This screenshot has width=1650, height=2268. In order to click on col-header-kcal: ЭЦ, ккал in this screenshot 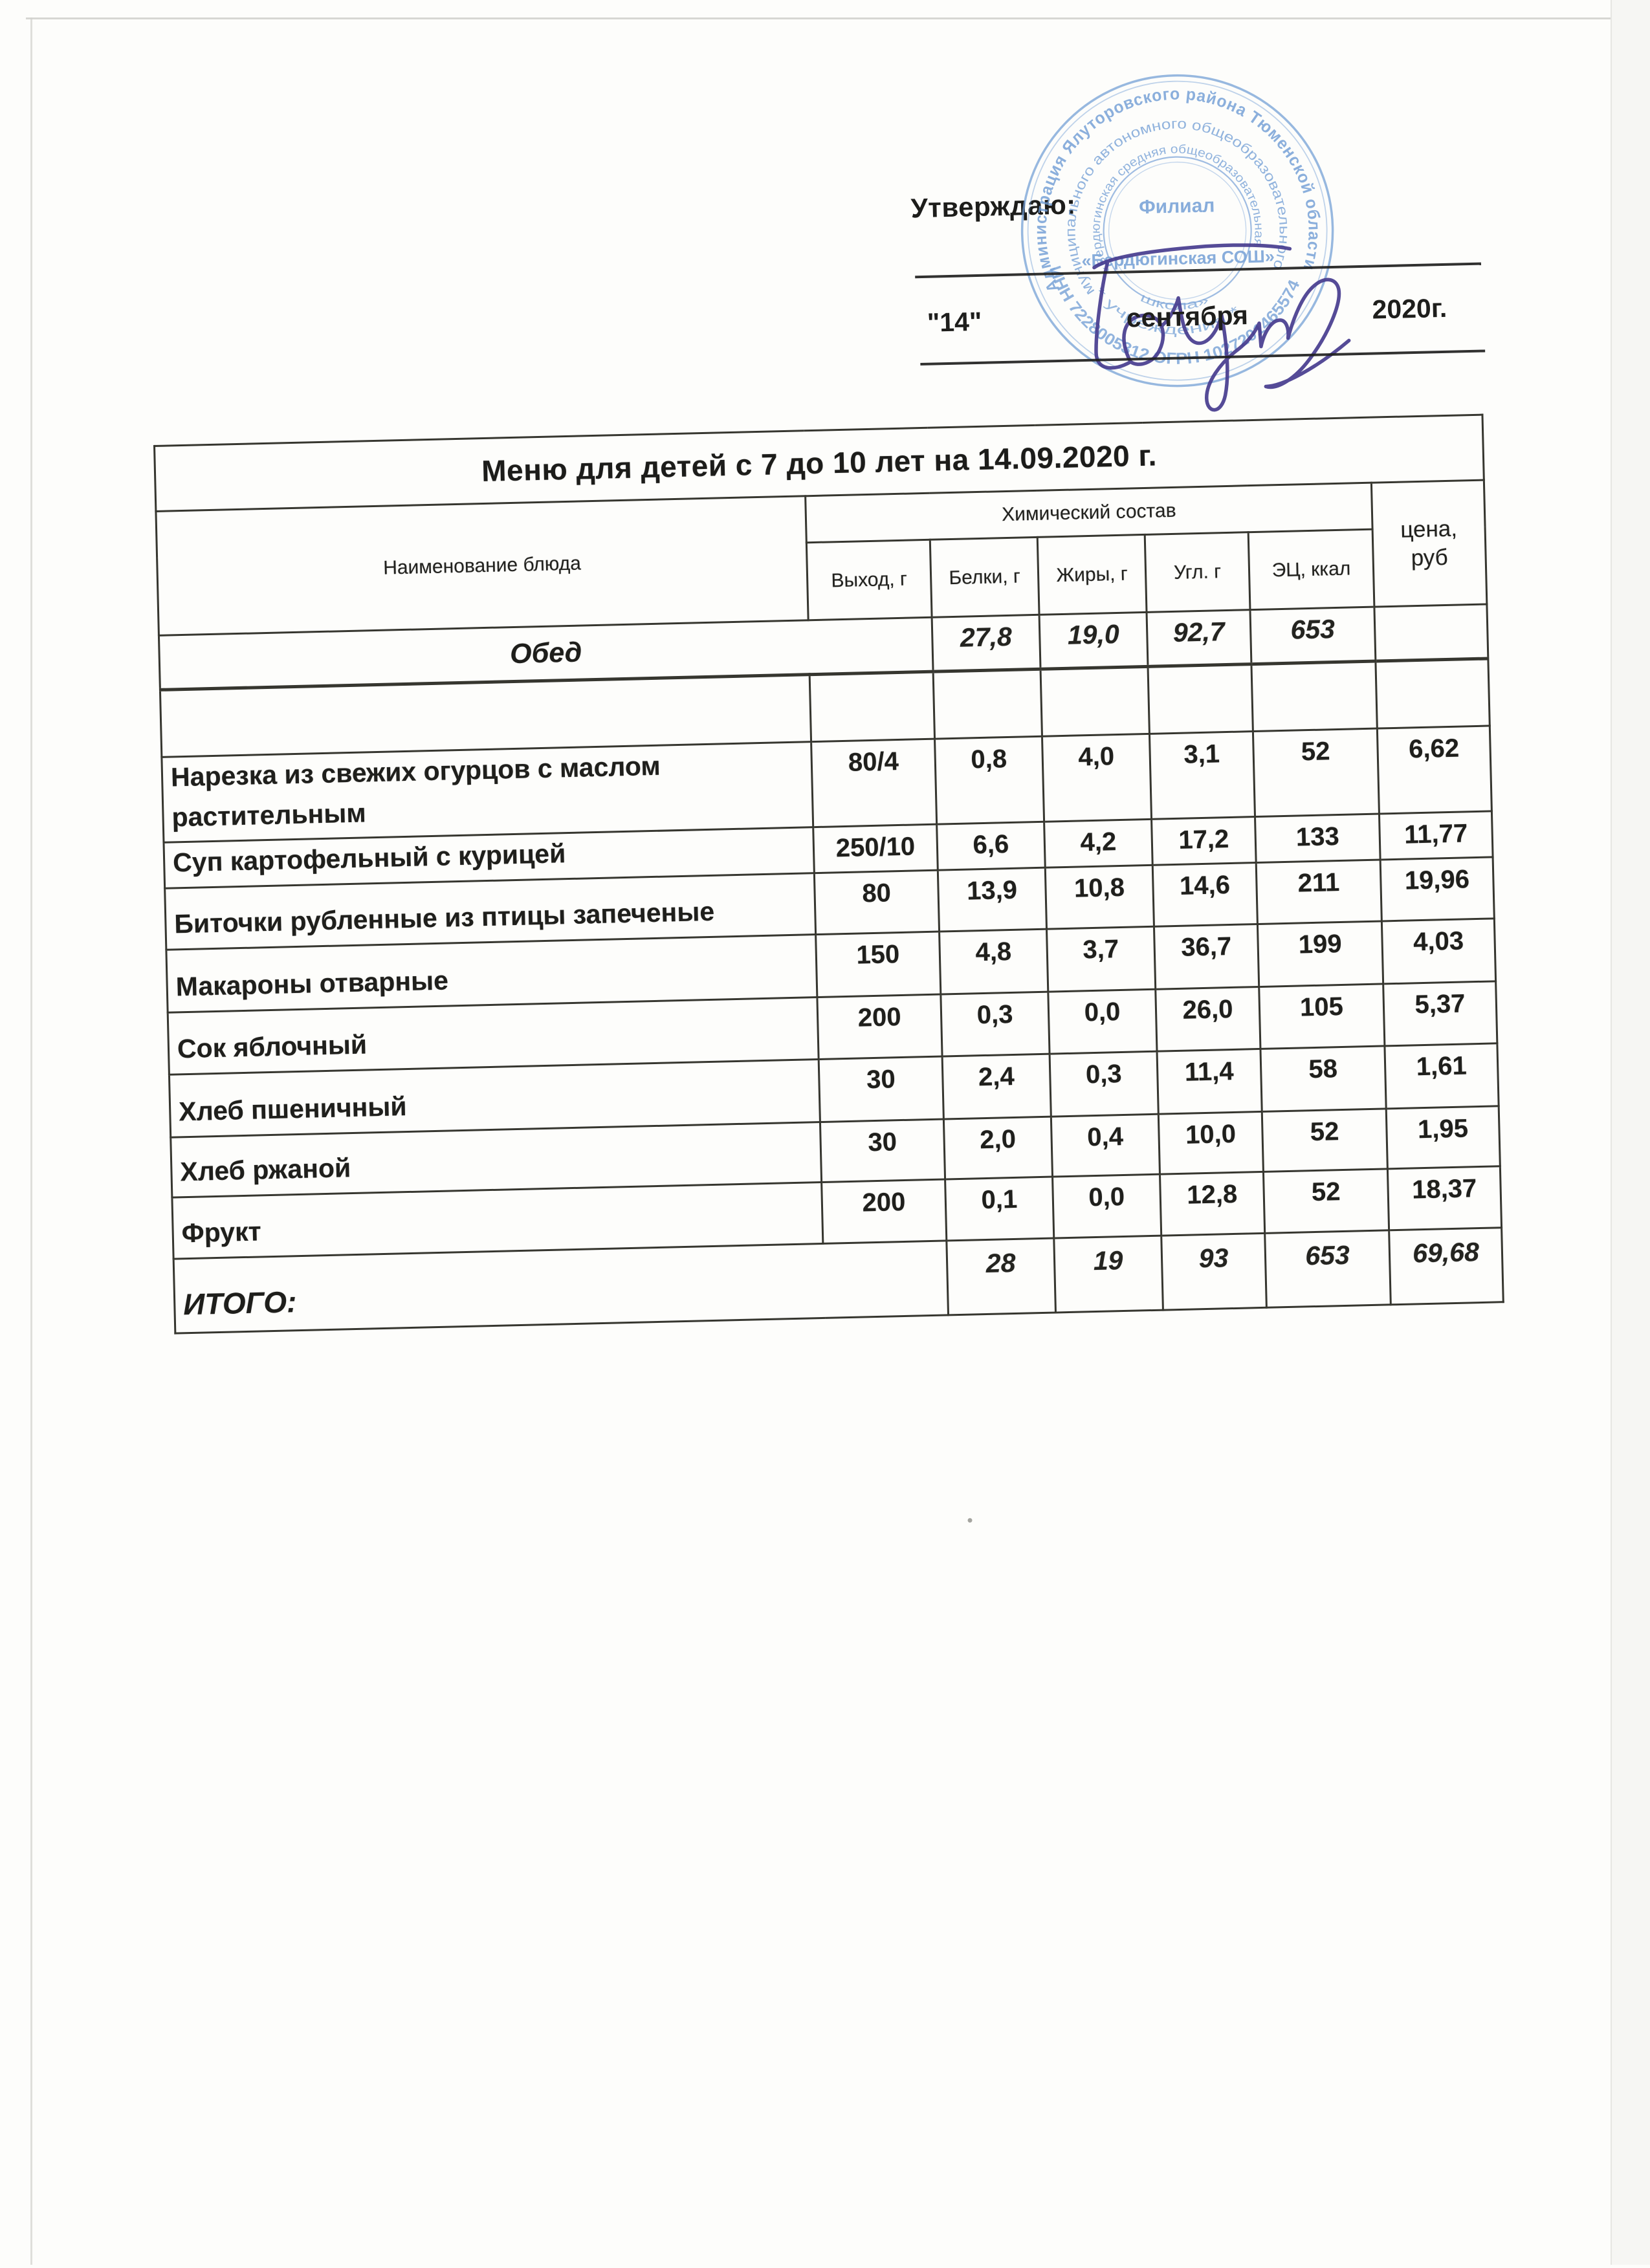, I will do `click(1311, 570)`.